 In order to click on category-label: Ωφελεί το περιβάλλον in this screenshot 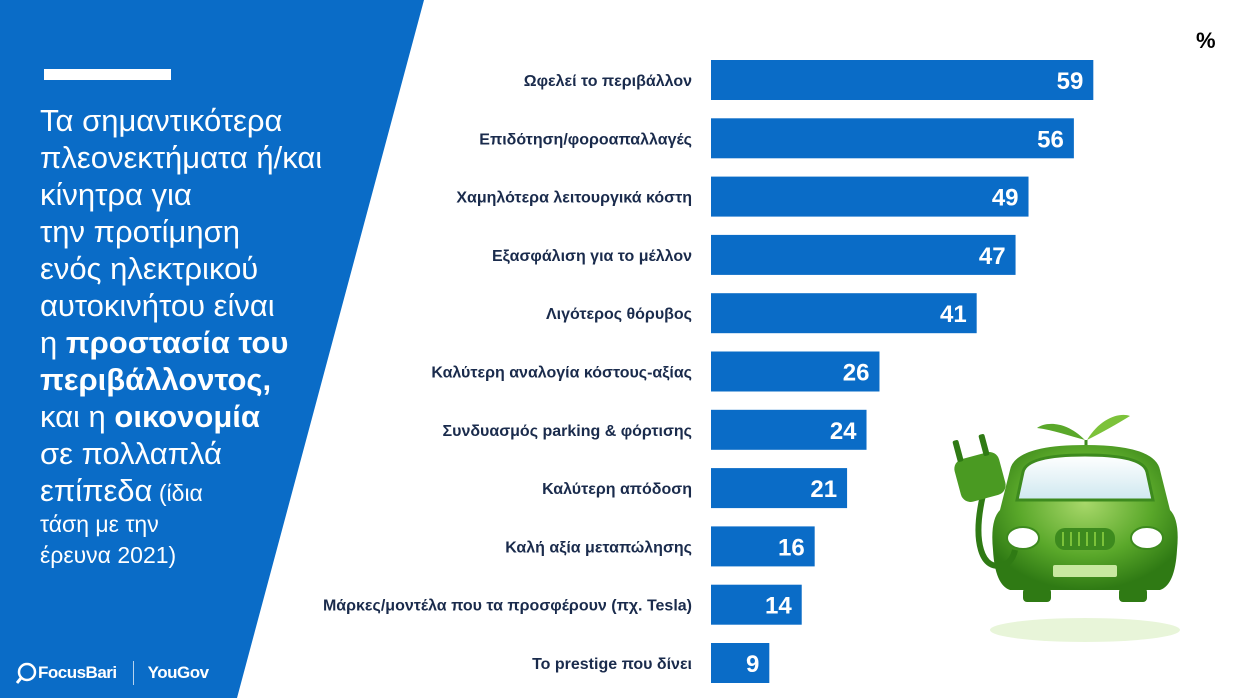, I will do `click(608, 81)`.